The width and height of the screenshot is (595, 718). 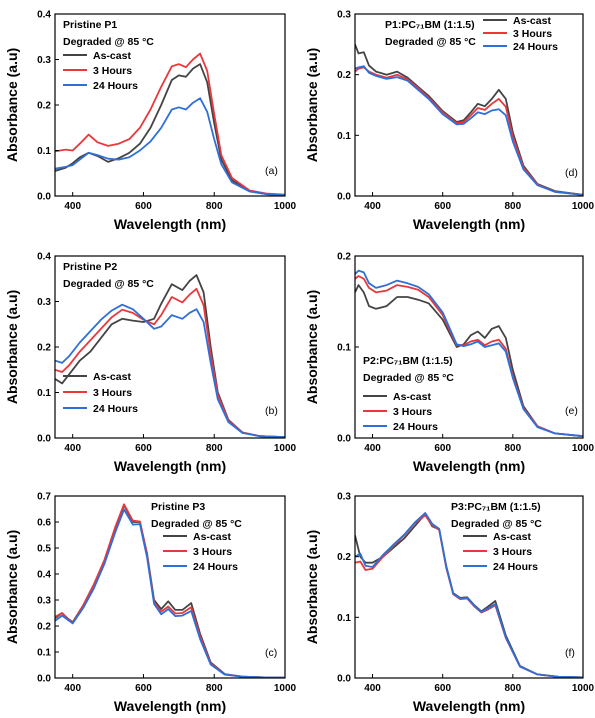 What do you see at coordinates (496, 507) in the screenshot?
I see `annotation-text: P3:PC₇₁BM (1:1.5)` at bounding box center [496, 507].